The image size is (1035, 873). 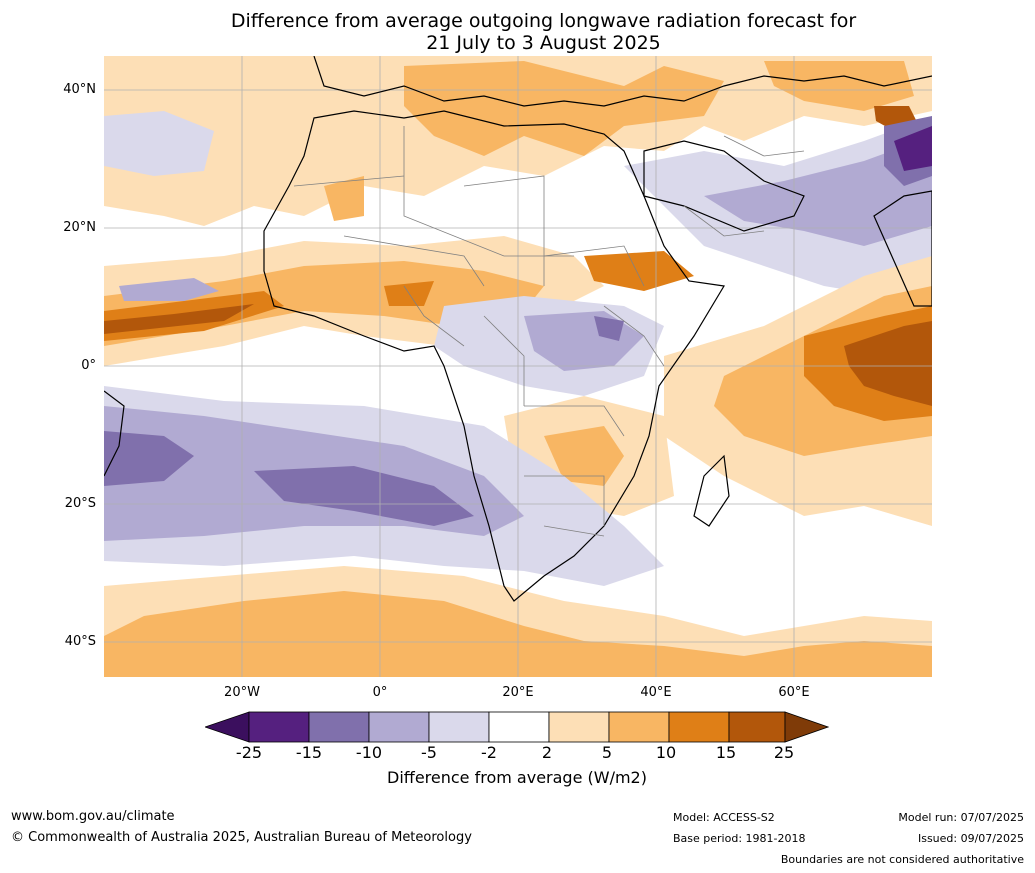 What do you see at coordinates (88, 365) in the screenshot?
I see `lat-label-0: 0°` at bounding box center [88, 365].